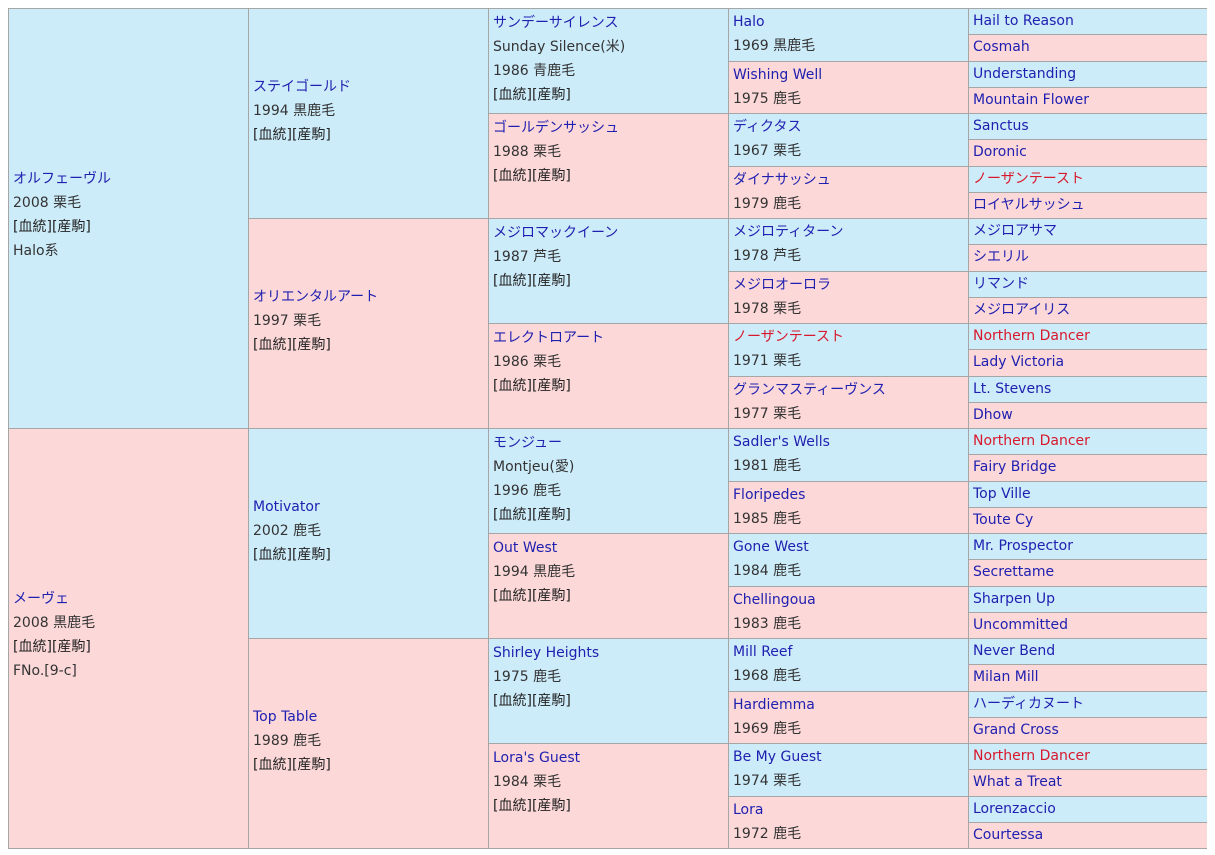 The width and height of the screenshot is (1215, 855). What do you see at coordinates (788, 232) in the screenshot?
I see `horse-name-link: メジロティターン` at bounding box center [788, 232].